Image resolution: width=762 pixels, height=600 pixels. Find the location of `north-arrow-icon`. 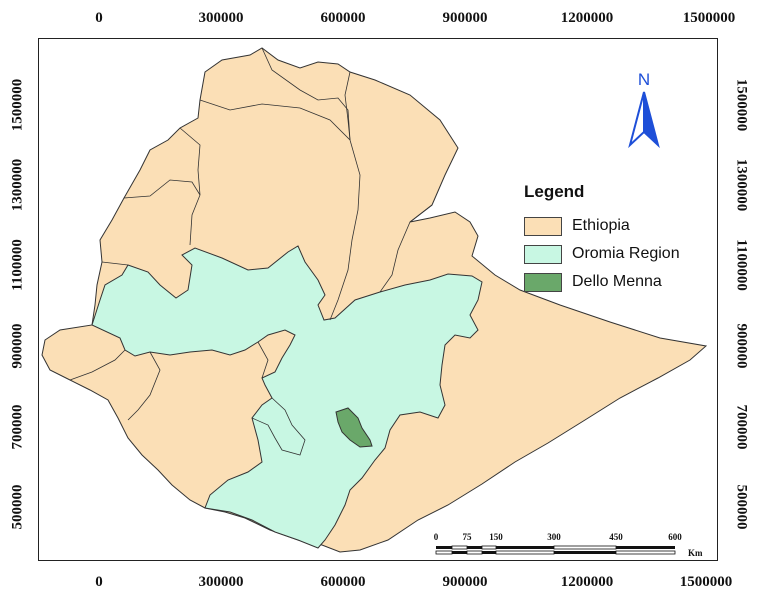

north-arrow-icon is located at coordinates (644, 120).